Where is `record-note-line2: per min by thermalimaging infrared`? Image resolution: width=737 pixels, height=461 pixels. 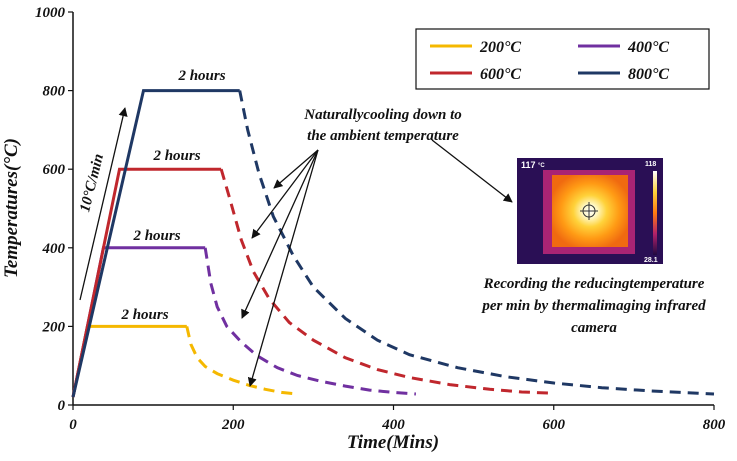 record-note-line2: per min by thermalimaging infrared is located at coordinates (593, 306).